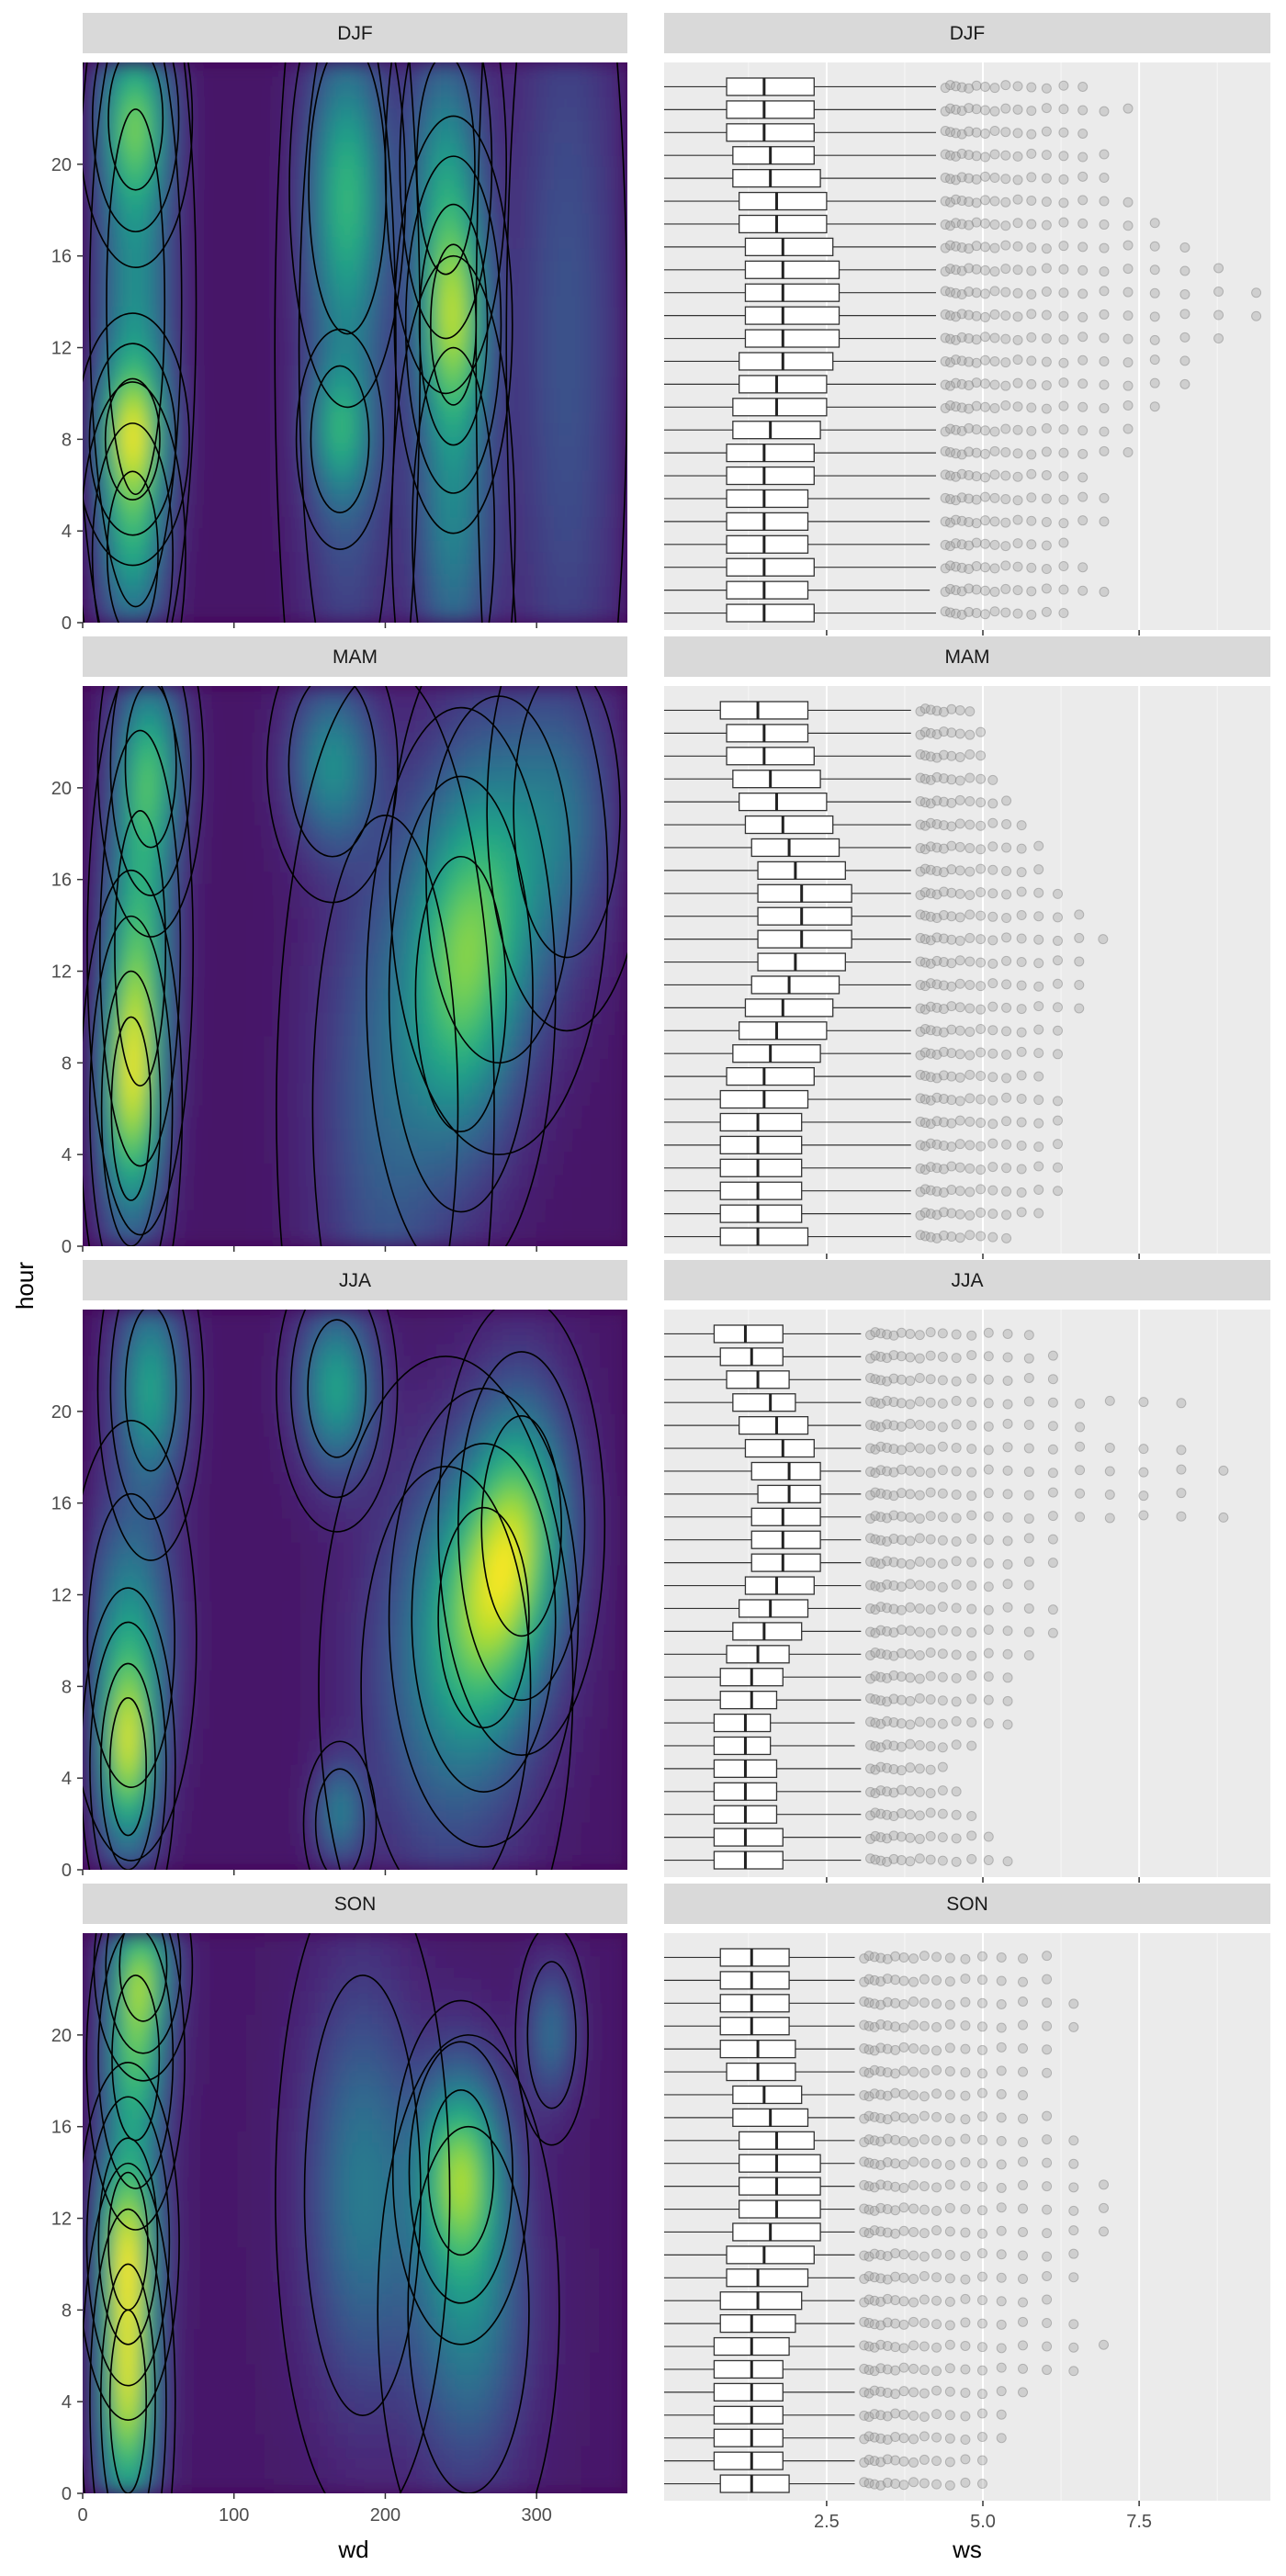 The width and height of the screenshot is (1286, 2576). Describe the element at coordinates (67, 1871) in the screenshot. I see `y-tick-label: 0` at that location.